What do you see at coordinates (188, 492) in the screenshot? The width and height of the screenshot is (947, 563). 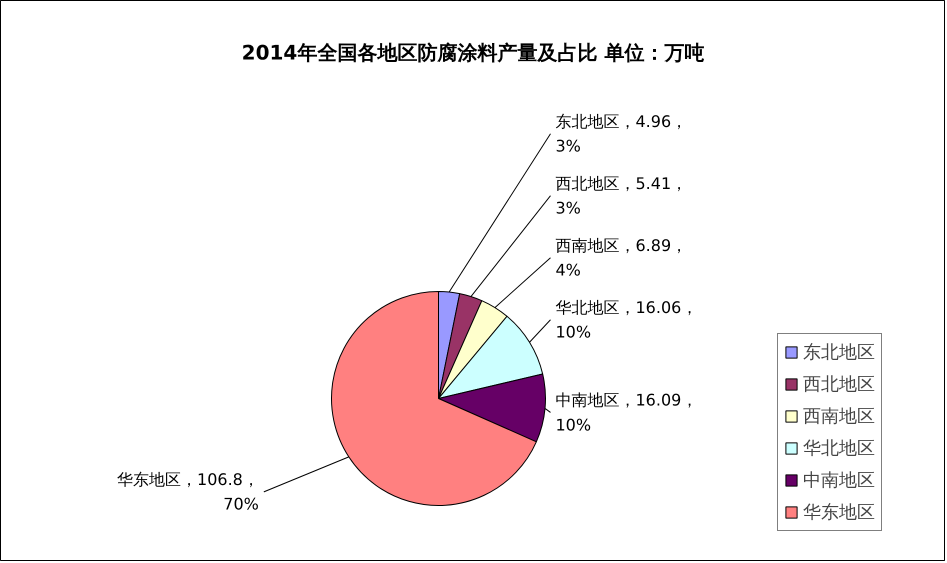 I see `data-label: 华东地区，106.8， 70%` at bounding box center [188, 492].